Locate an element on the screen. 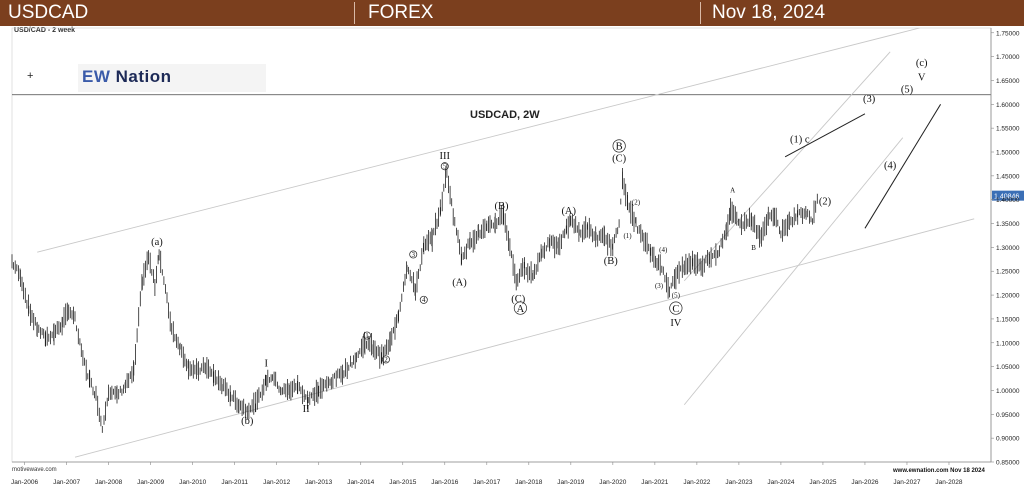 This screenshot has height=489, width=1024. wave-label: 5 is located at coordinates (445, 167).